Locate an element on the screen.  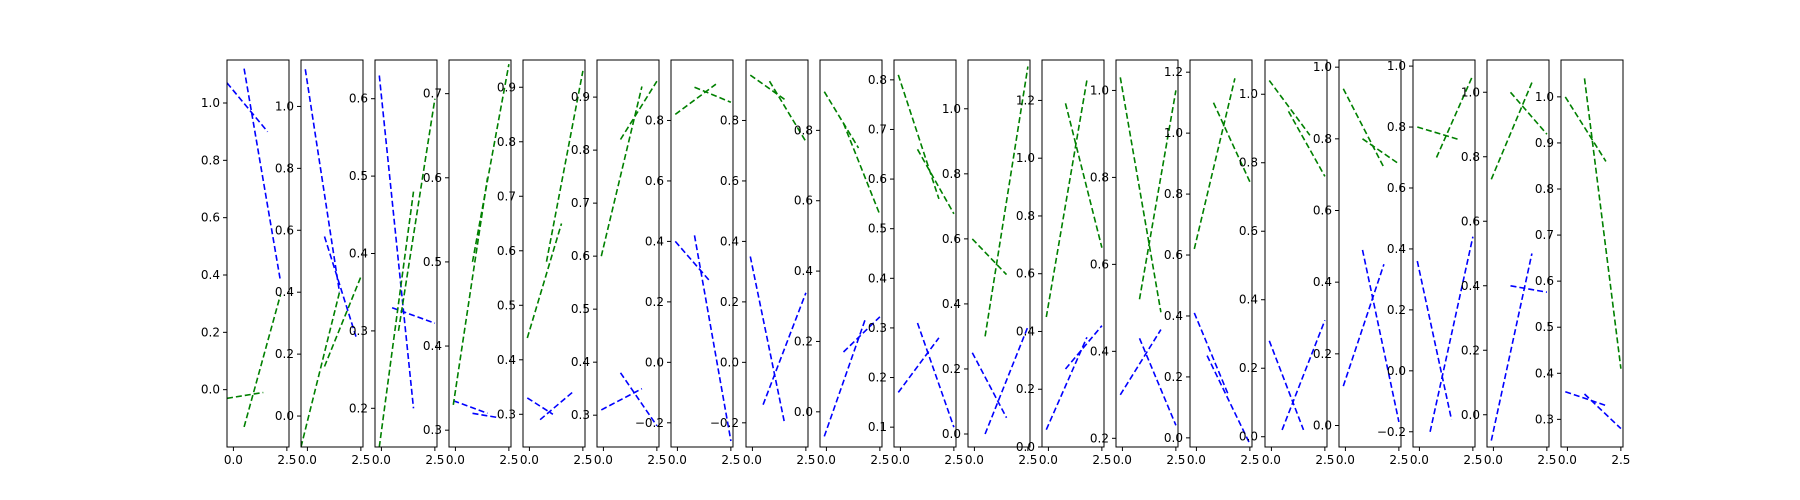
y-tick-label: 0.5 is located at coordinates (877, 229).